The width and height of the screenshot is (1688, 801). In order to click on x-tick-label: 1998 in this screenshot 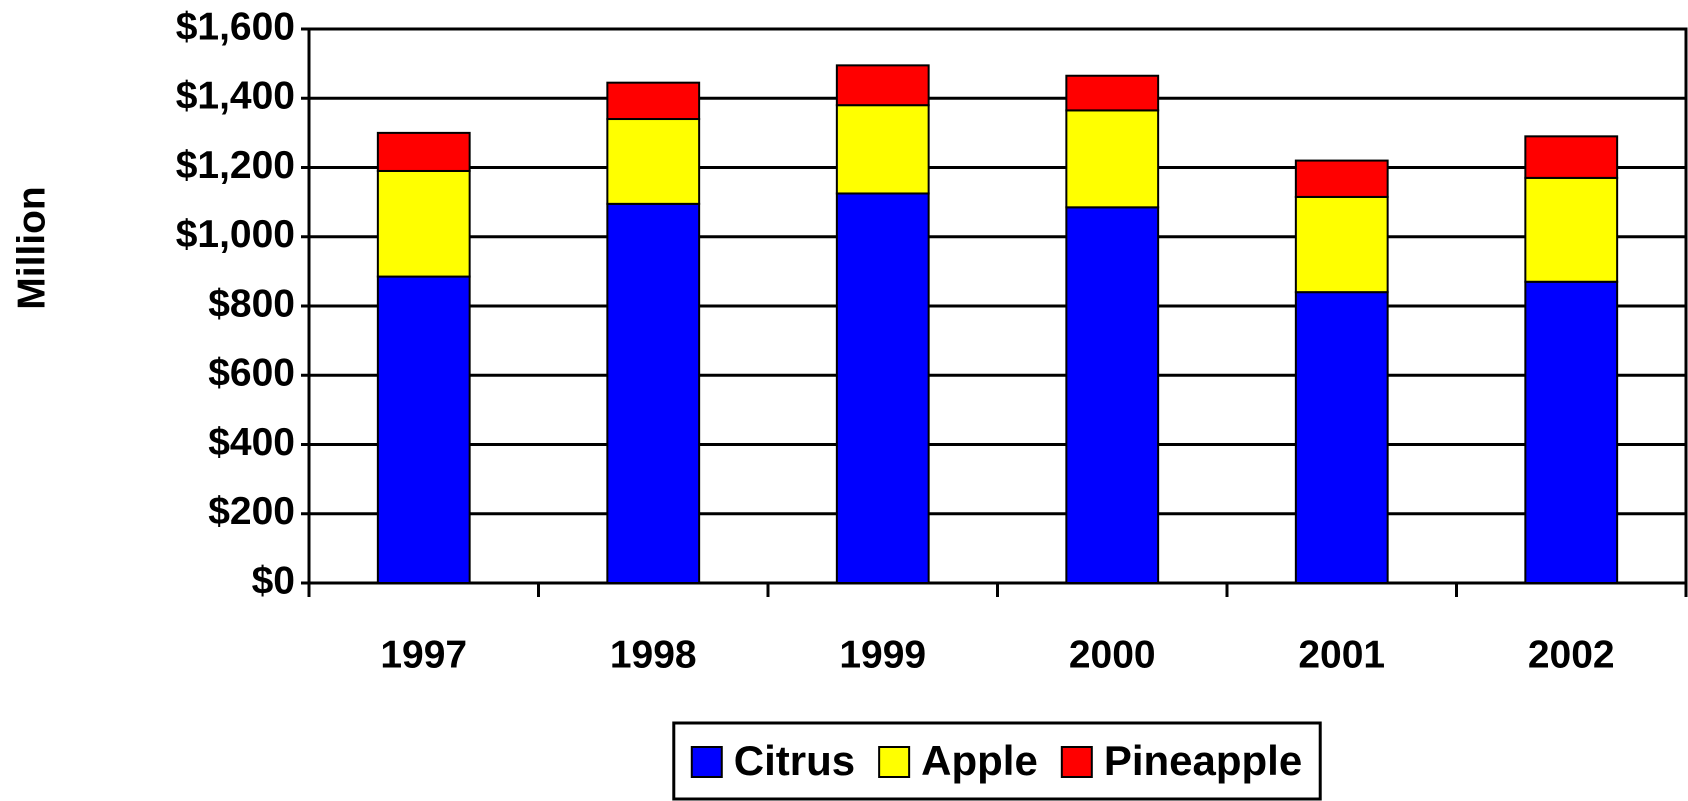, I will do `click(653, 654)`.